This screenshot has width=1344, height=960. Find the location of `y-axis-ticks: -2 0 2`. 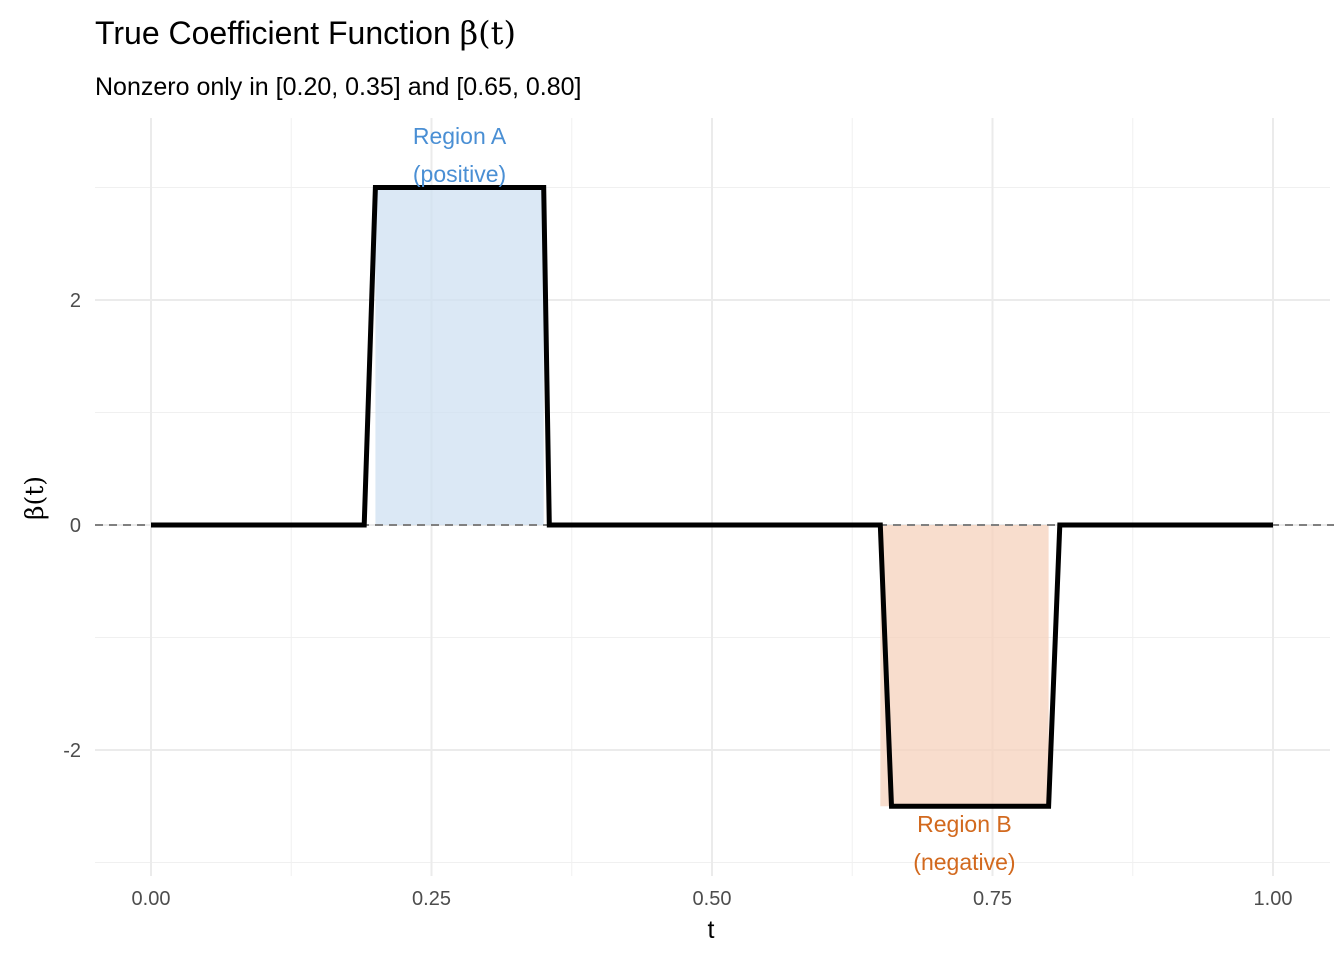

y-axis-ticks: -2 0 2 is located at coordinates (72, 526).